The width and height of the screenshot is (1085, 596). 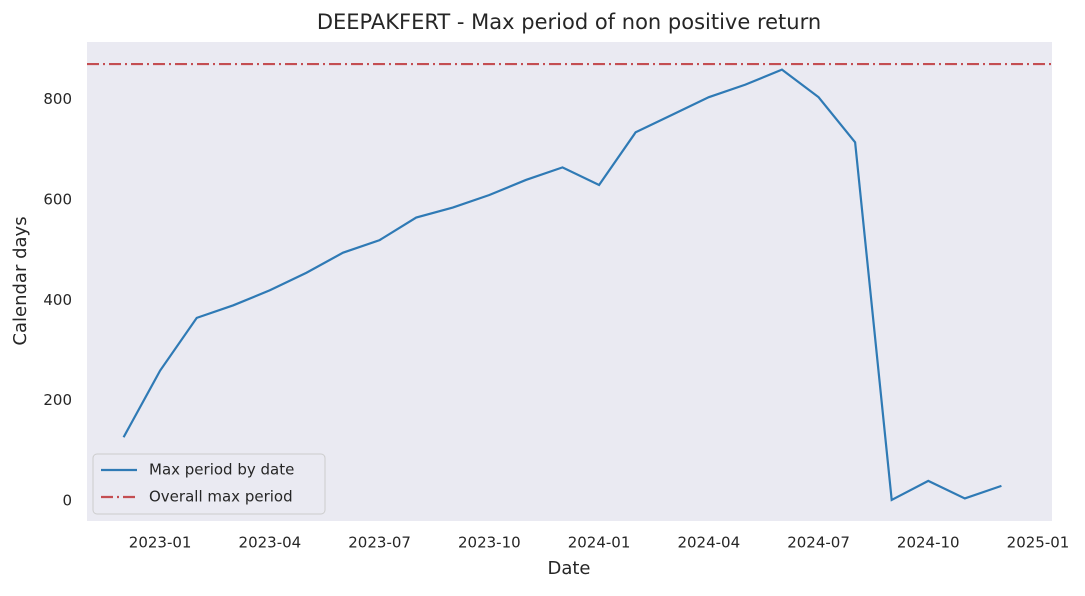 What do you see at coordinates (221, 470) in the screenshot?
I see `legend-label: Max period by date` at bounding box center [221, 470].